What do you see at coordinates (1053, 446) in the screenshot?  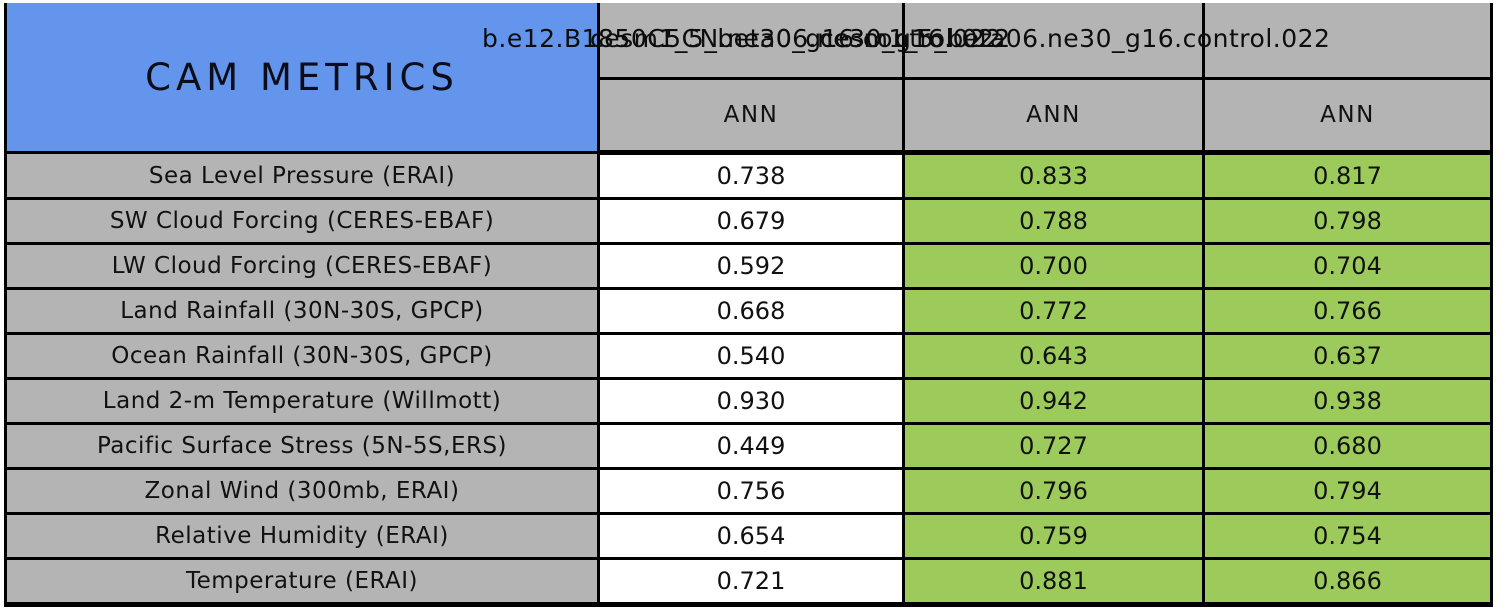 I see `metric-value: 0.727` at bounding box center [1053, 446].